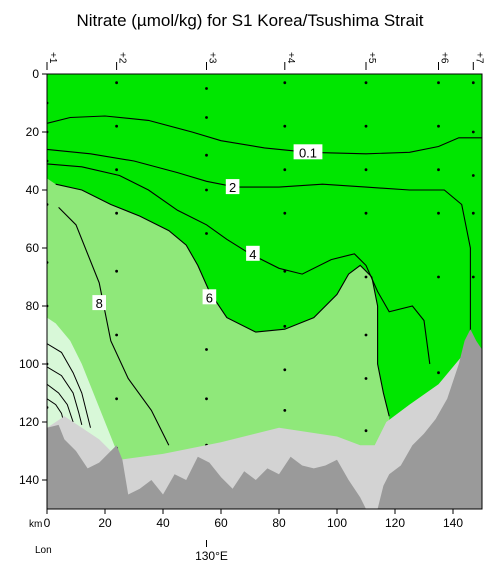 The image size is (490, 571). I want to click on station-label: +7, so click(478, 58).